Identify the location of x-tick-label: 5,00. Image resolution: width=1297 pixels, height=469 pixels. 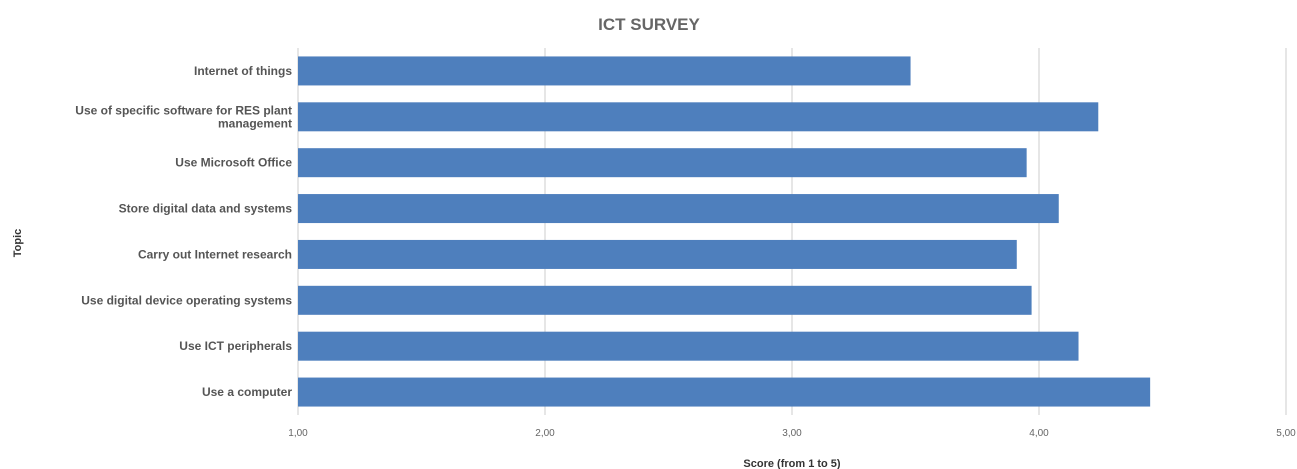
(1286, 433).